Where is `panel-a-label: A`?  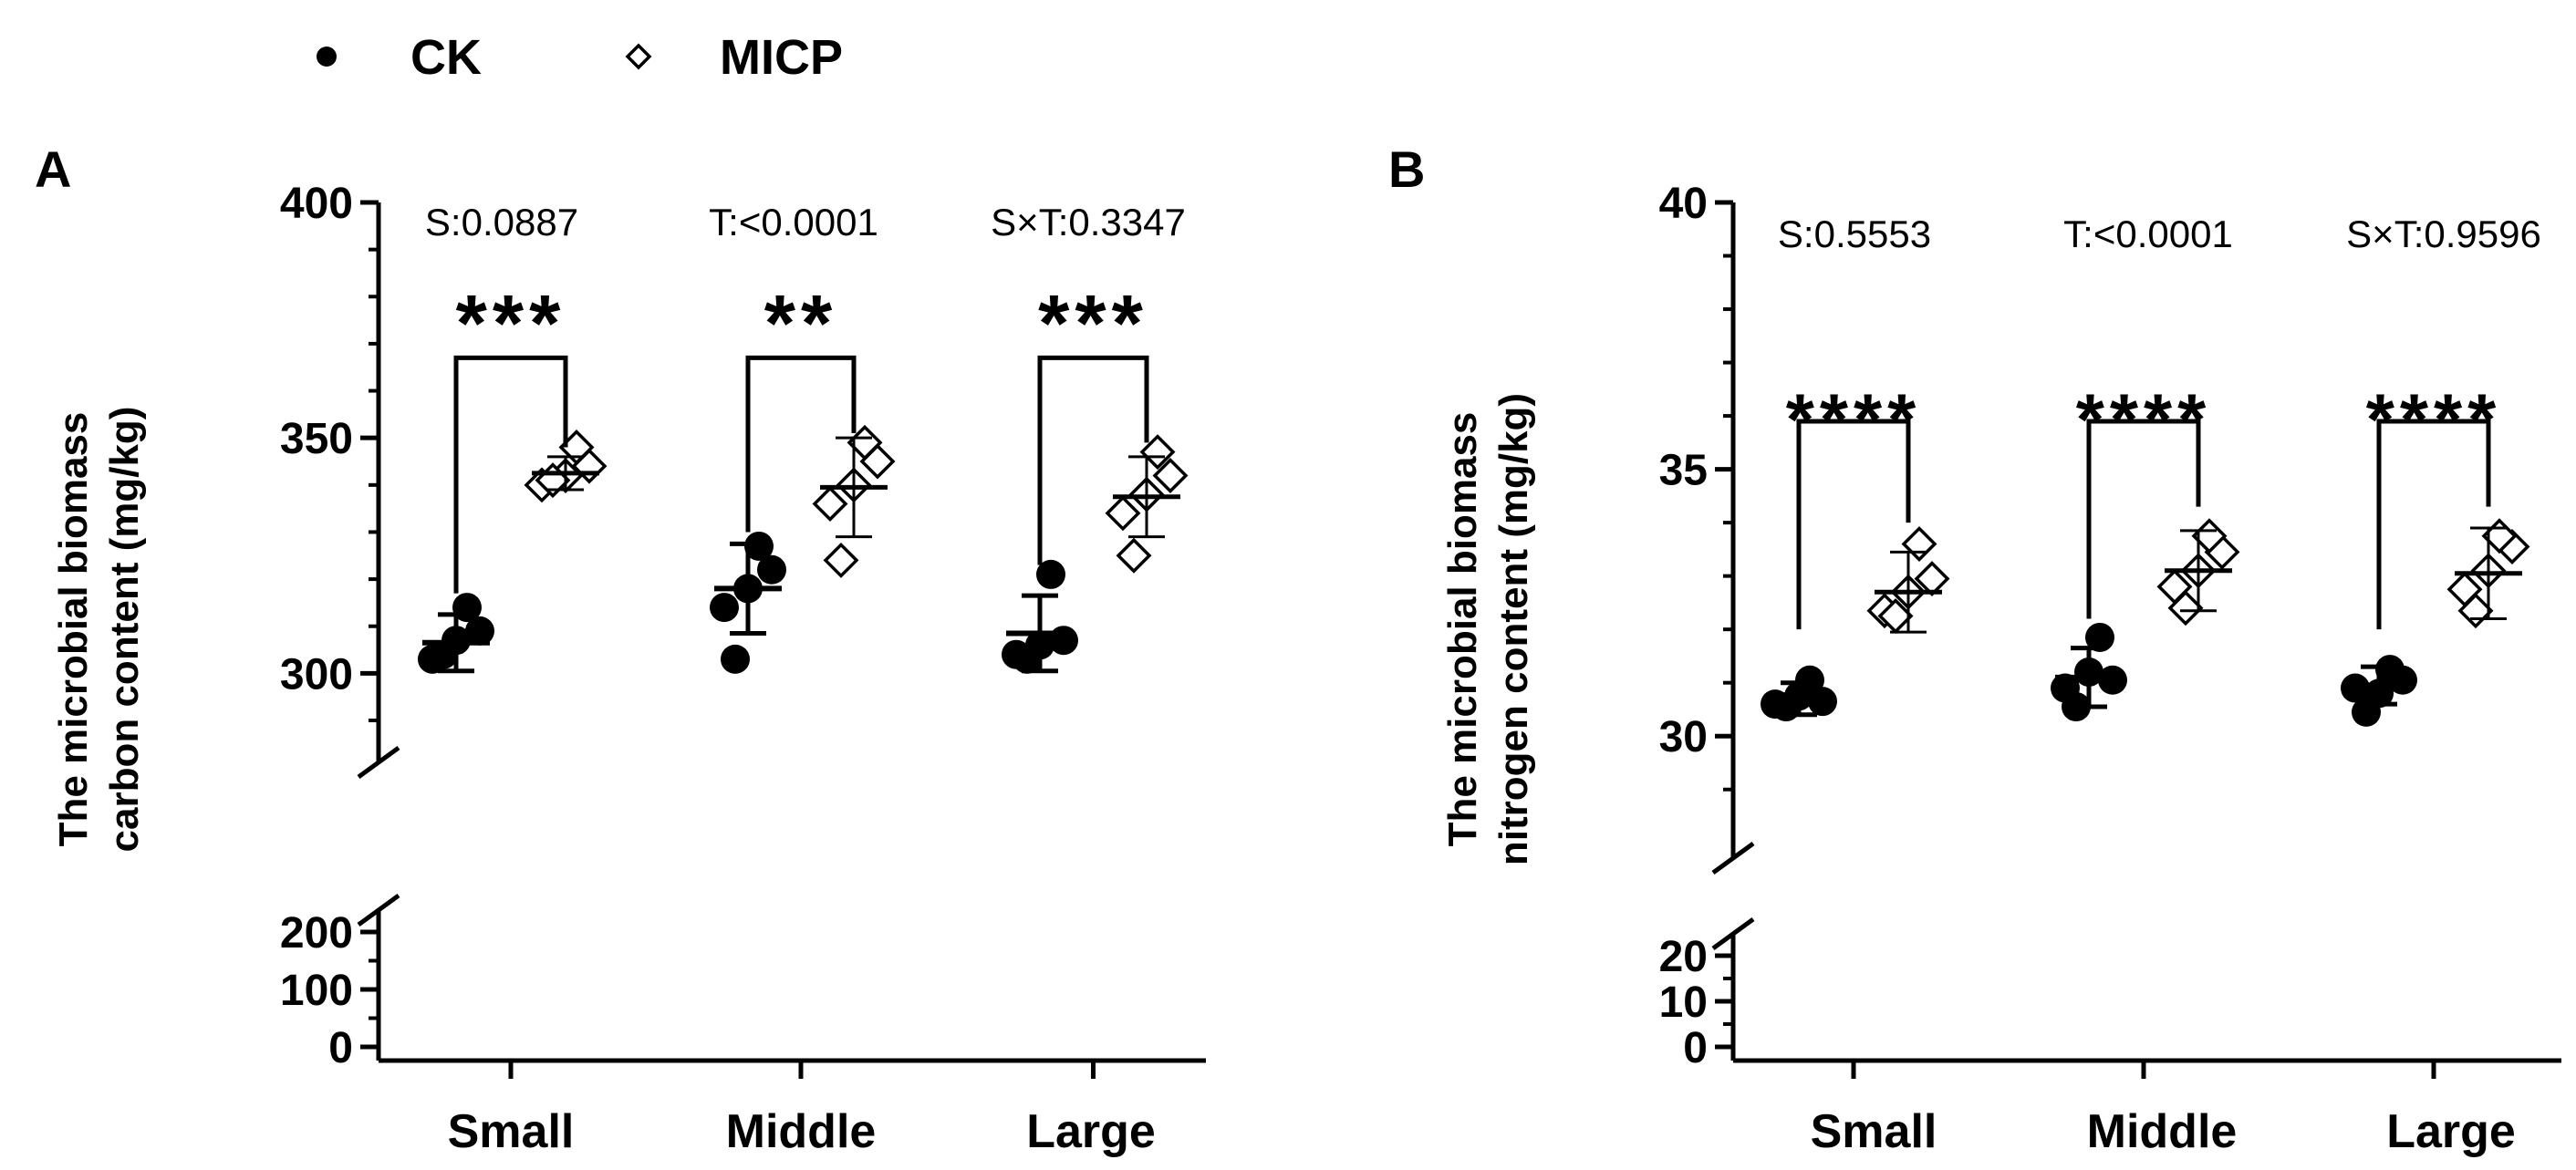
panel-a-label: A is located at coordinates (53, 169).